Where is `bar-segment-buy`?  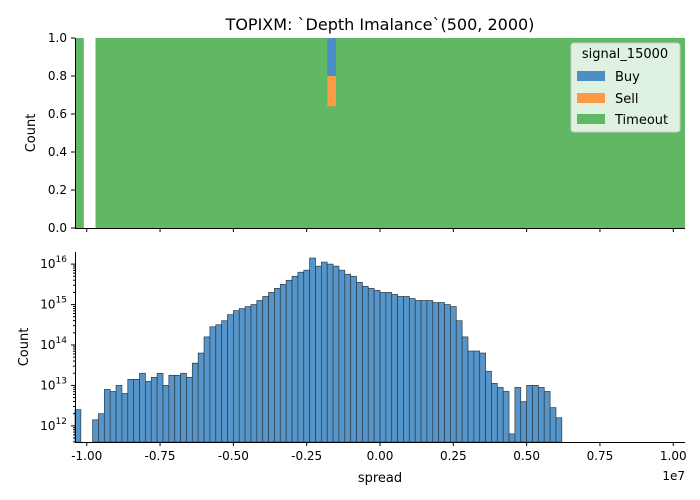 bar-segment-buy is located at coordinates (332, 72).